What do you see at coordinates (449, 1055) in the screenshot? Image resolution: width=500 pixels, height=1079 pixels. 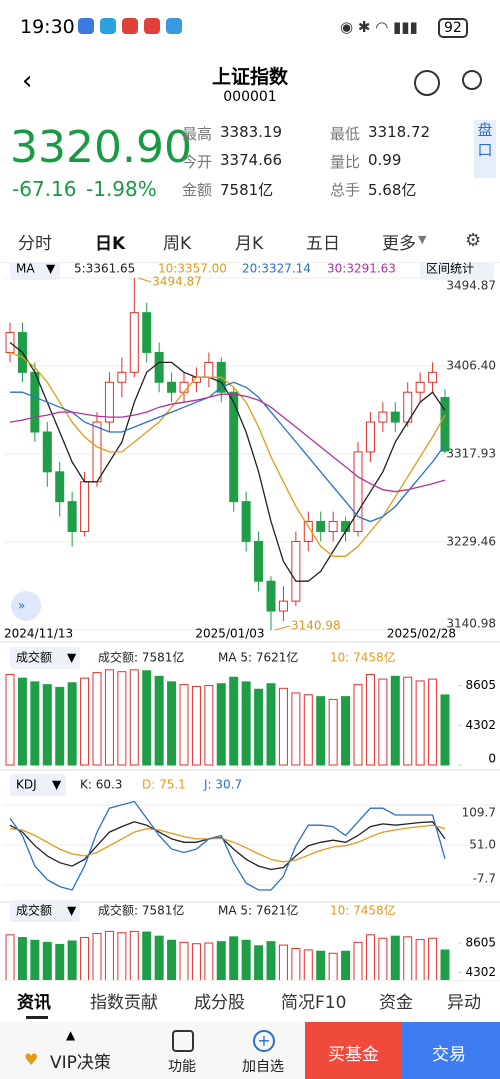 I see `nav-item: 交易` at bounding box center [449, 1055].